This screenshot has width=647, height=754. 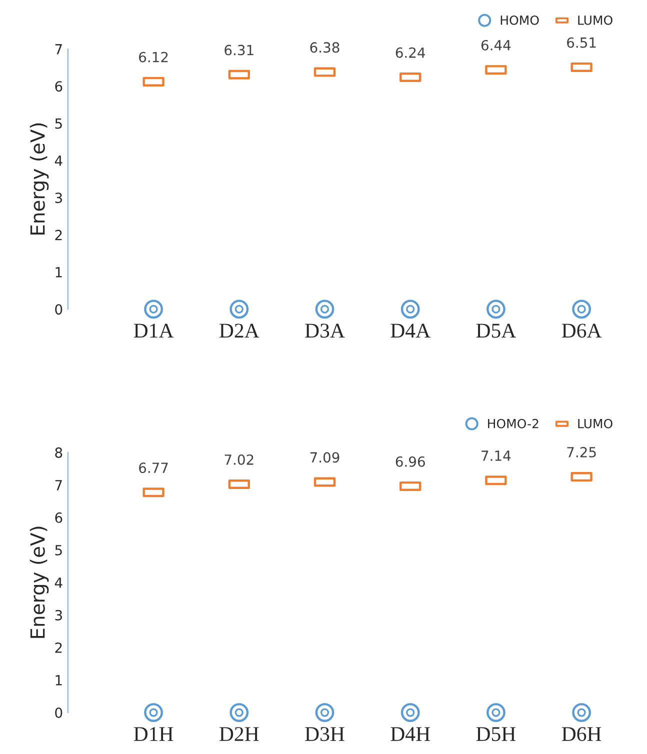 I want to click on x-tick-label: D1H, so click(x=154, y=734).